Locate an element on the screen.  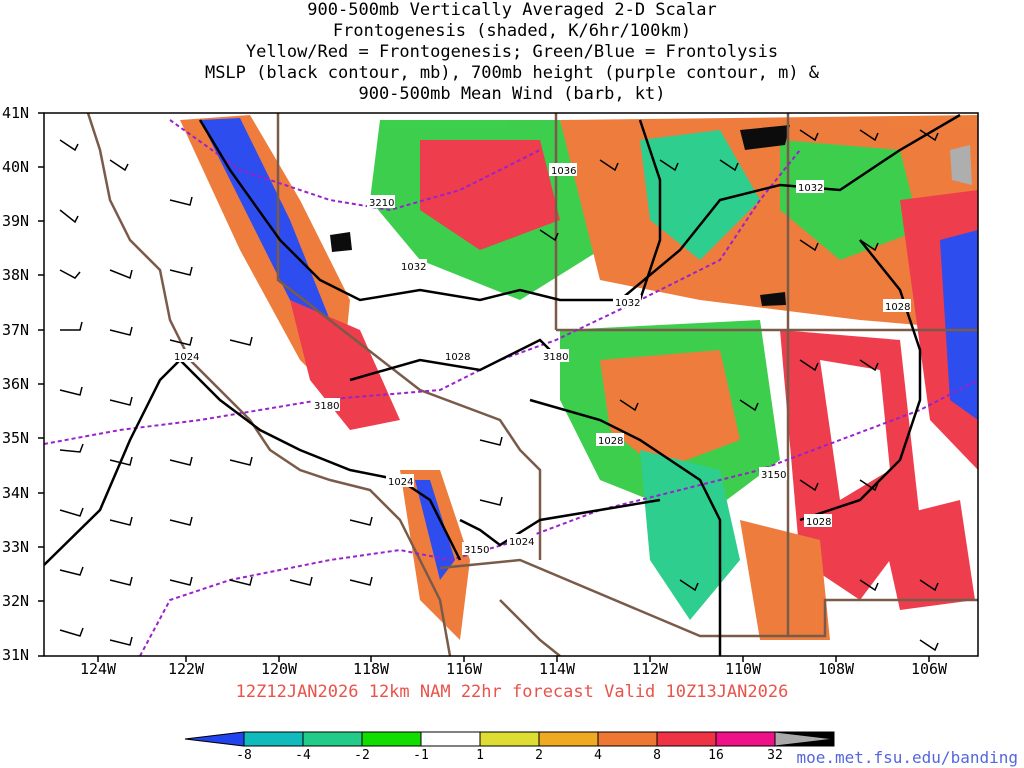
lon-label: 112W is located at coordinates (650, 669).